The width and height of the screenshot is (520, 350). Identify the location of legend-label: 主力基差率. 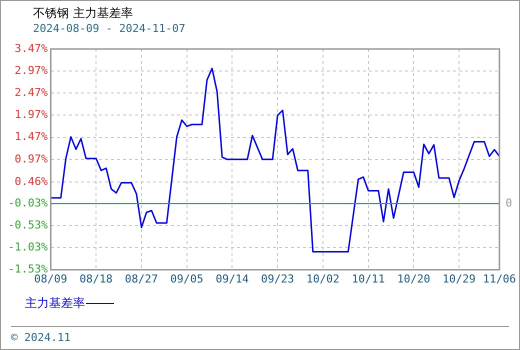
(55, 303).